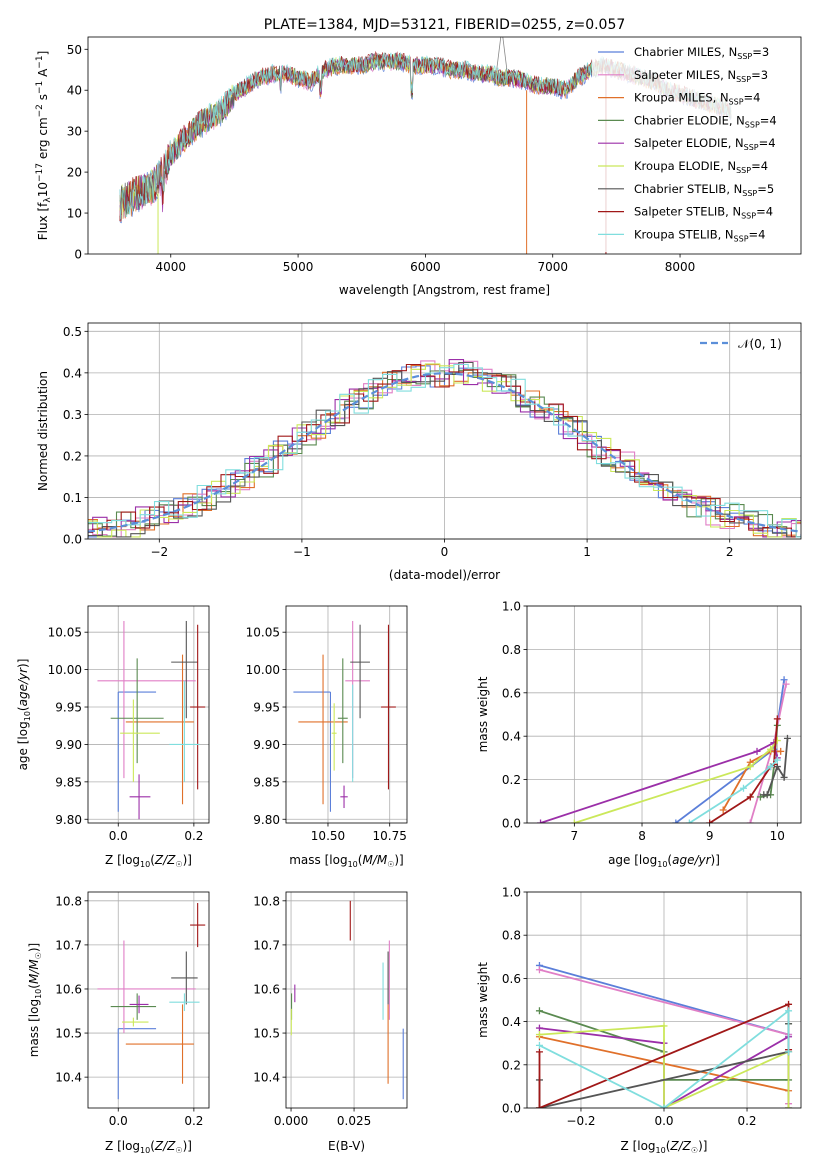  I want to click on x-tick-label: 5000, so click(298, 267).